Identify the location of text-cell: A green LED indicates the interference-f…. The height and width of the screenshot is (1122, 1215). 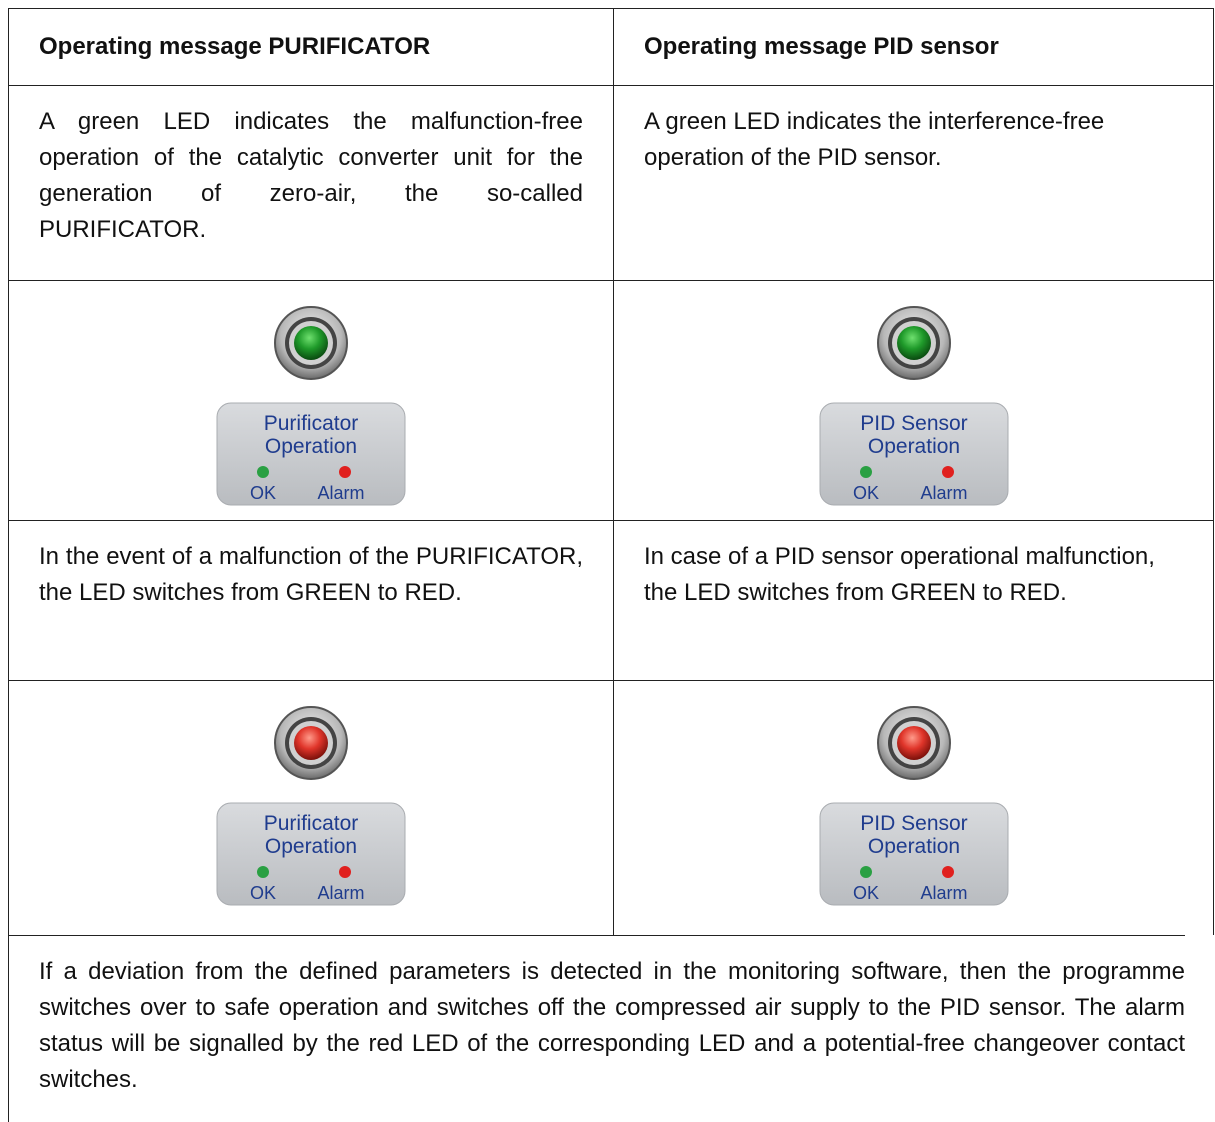
(913, 182).